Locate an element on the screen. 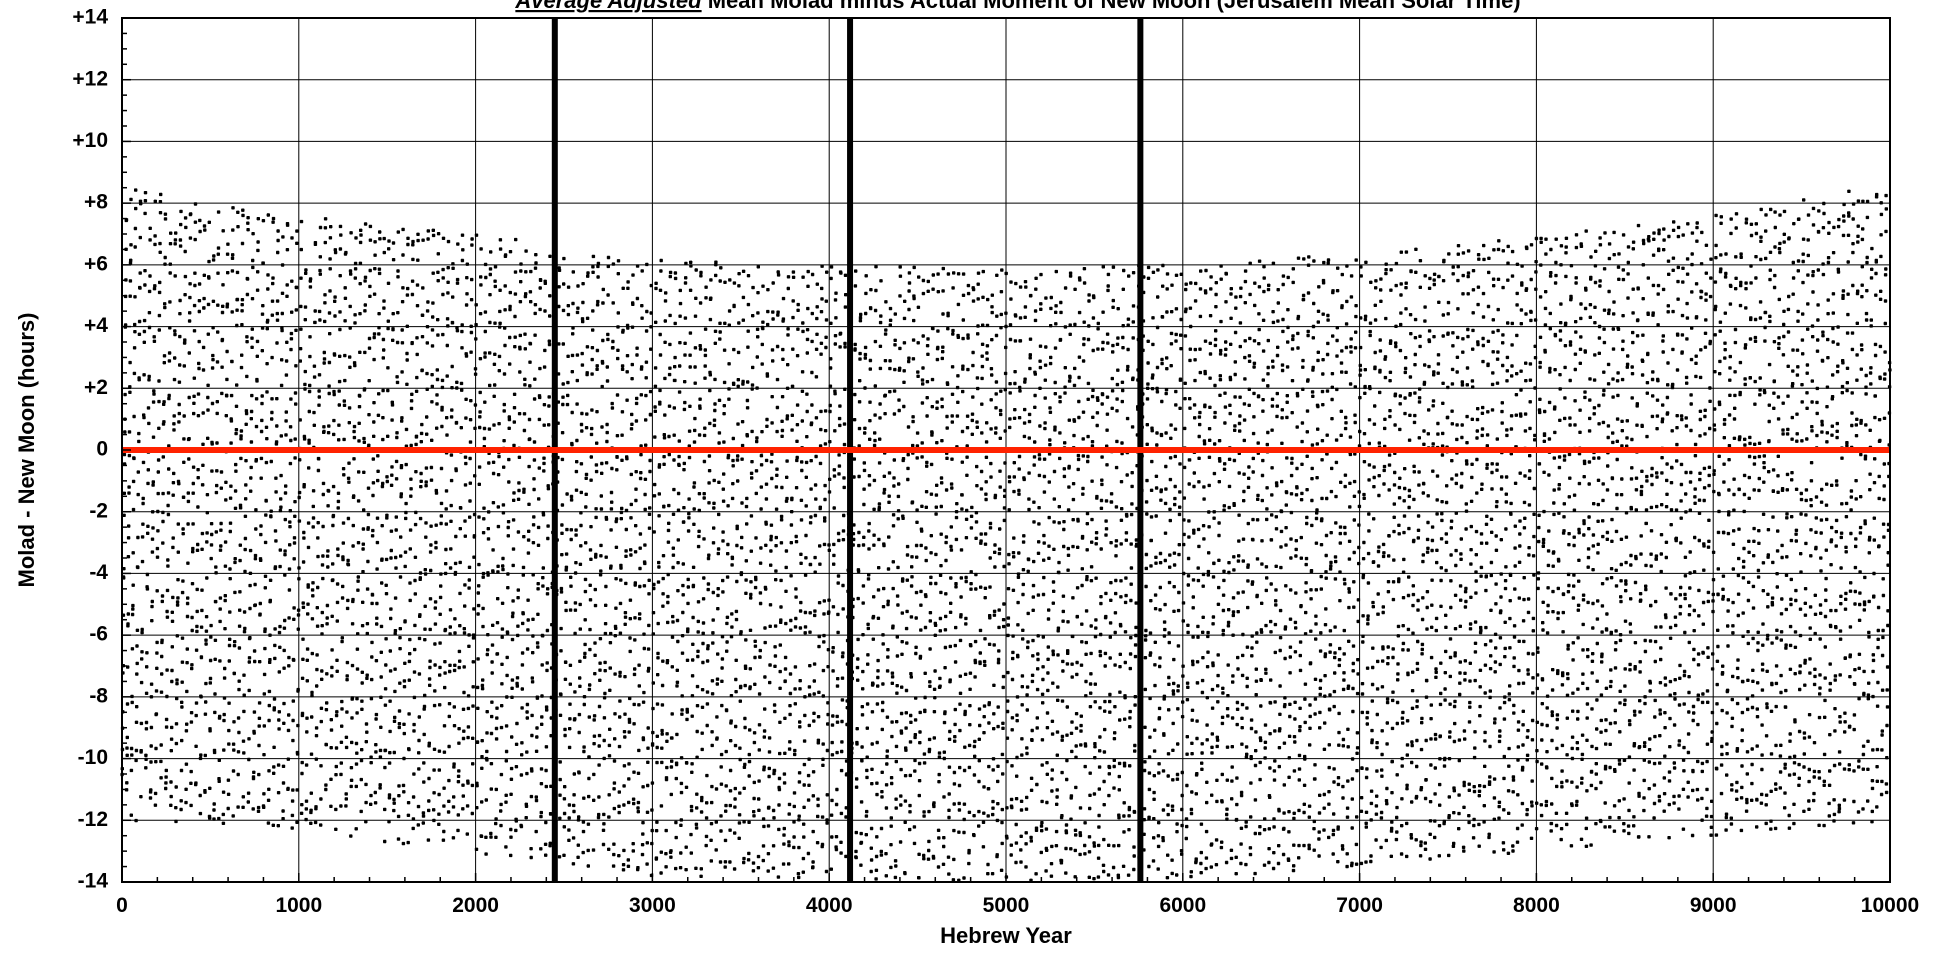 Image resolution: width=1936 pixels, height=971 pixels. x-tick-label: 1000 is located at coordinates (298, 905).